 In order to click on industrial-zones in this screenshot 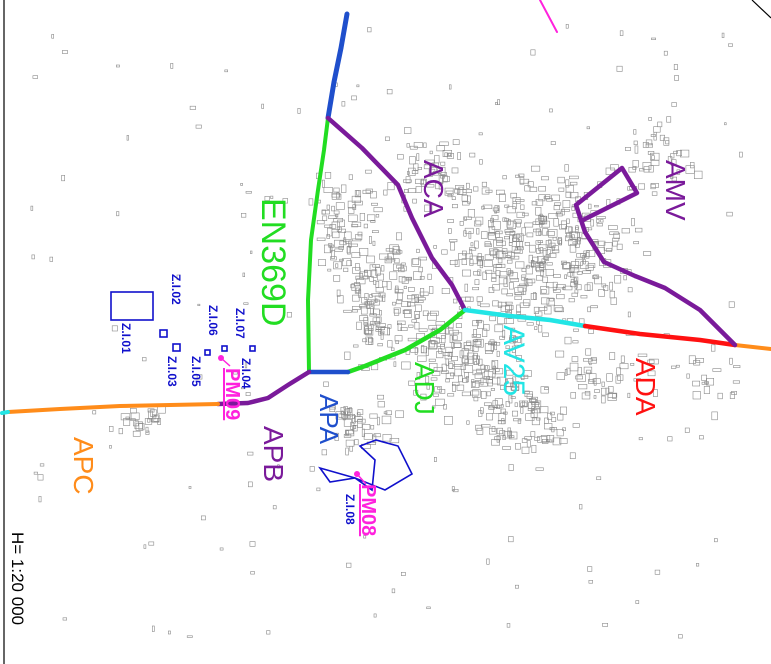, I will do `click(262, 391)`.